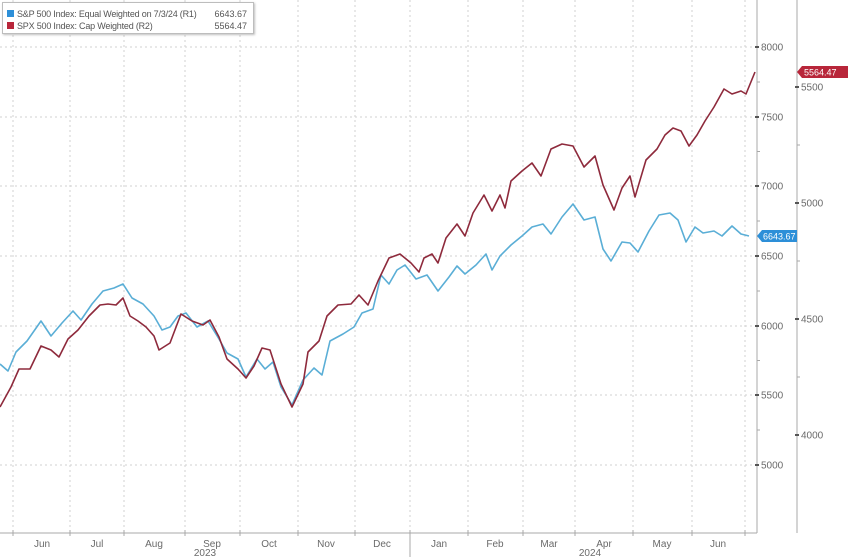 This screenshot has width=848, height=557. Describe the element at coordinates (269, 544) in the screenshot. I see `month-label: Oct` at that location.